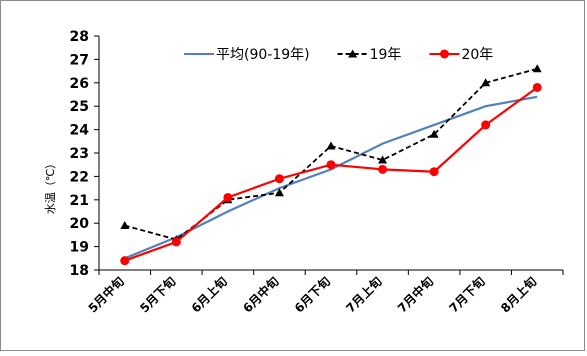  What do you see at coordinates (518, 295) in the screenshot?
I see `x-tick-label: 8月上旬` at bounding box center [518, 295].